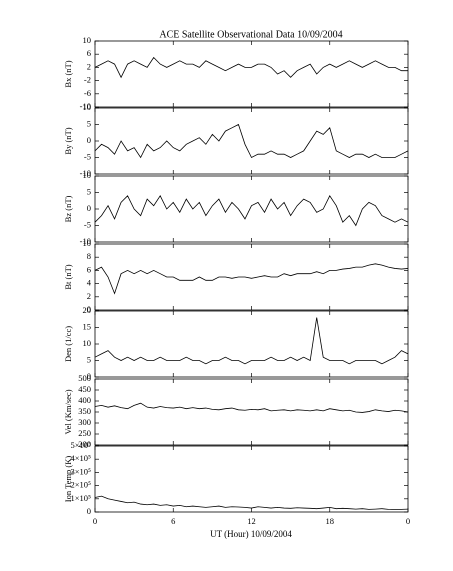  Describe the element at coordinates (87, 80) in the screenshot. I see `y-tick-label: -2` at that location.